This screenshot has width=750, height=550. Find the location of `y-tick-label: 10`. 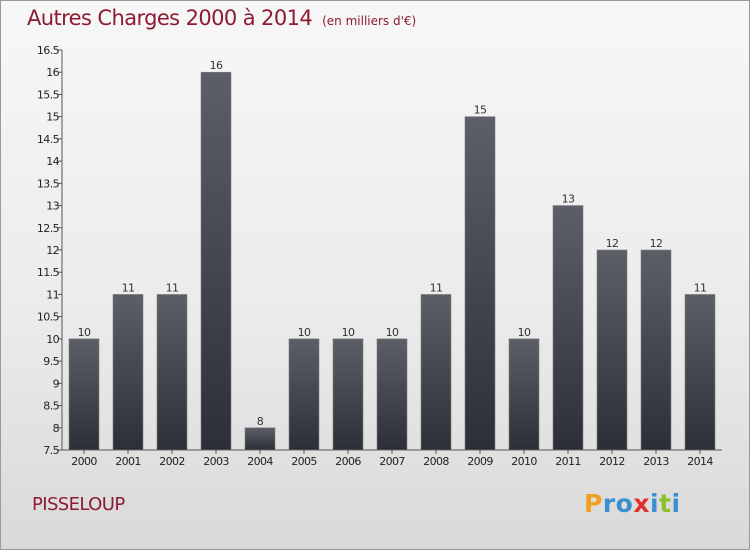

y-tick-label: 10 is located at coordinates (52, 339).